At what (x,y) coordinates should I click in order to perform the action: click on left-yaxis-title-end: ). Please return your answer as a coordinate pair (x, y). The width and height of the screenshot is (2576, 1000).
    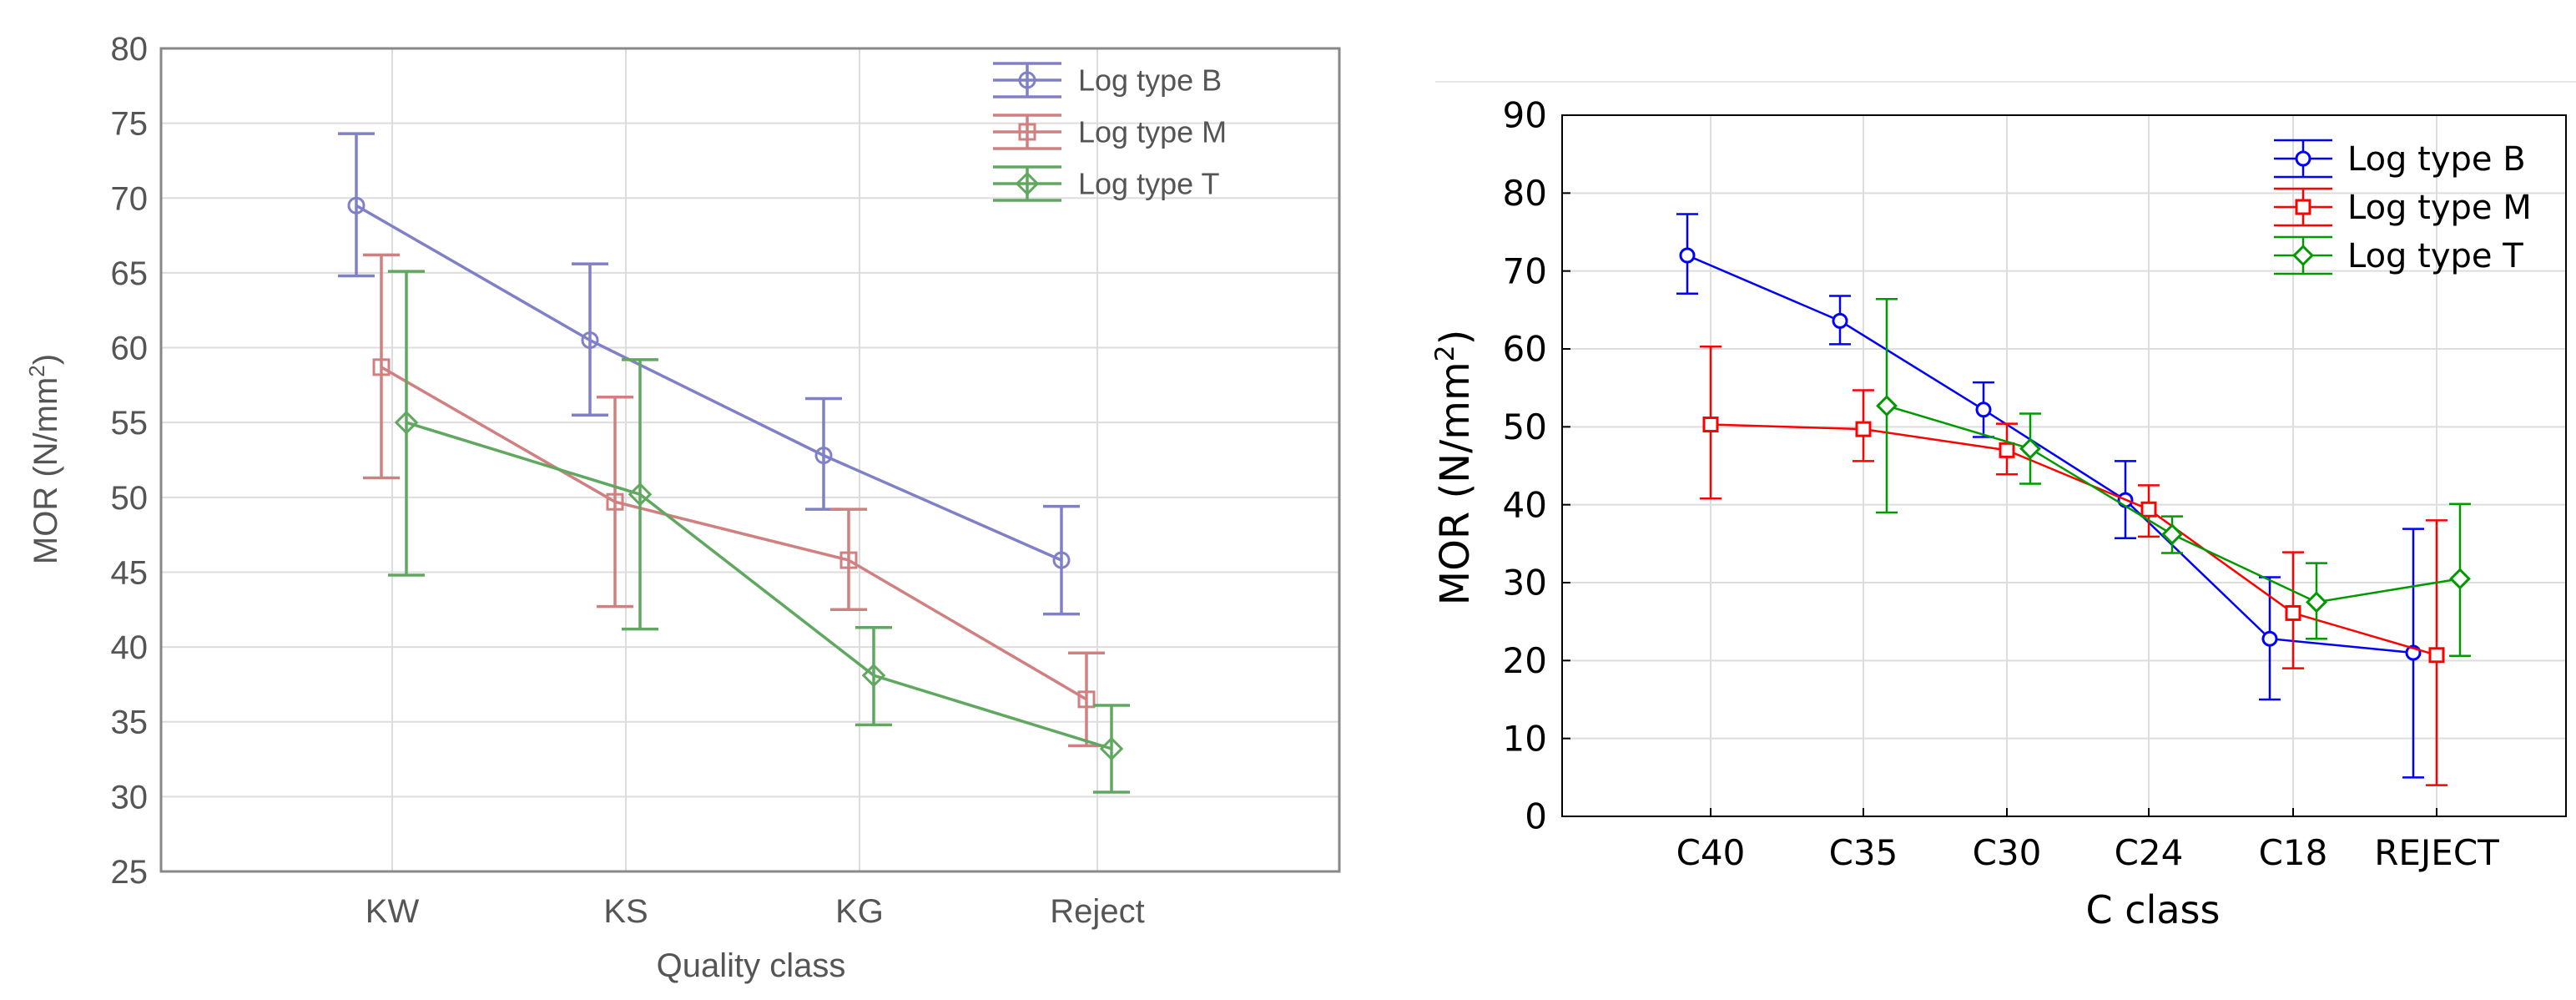
    Looking at the image, I should click on (46, 359).